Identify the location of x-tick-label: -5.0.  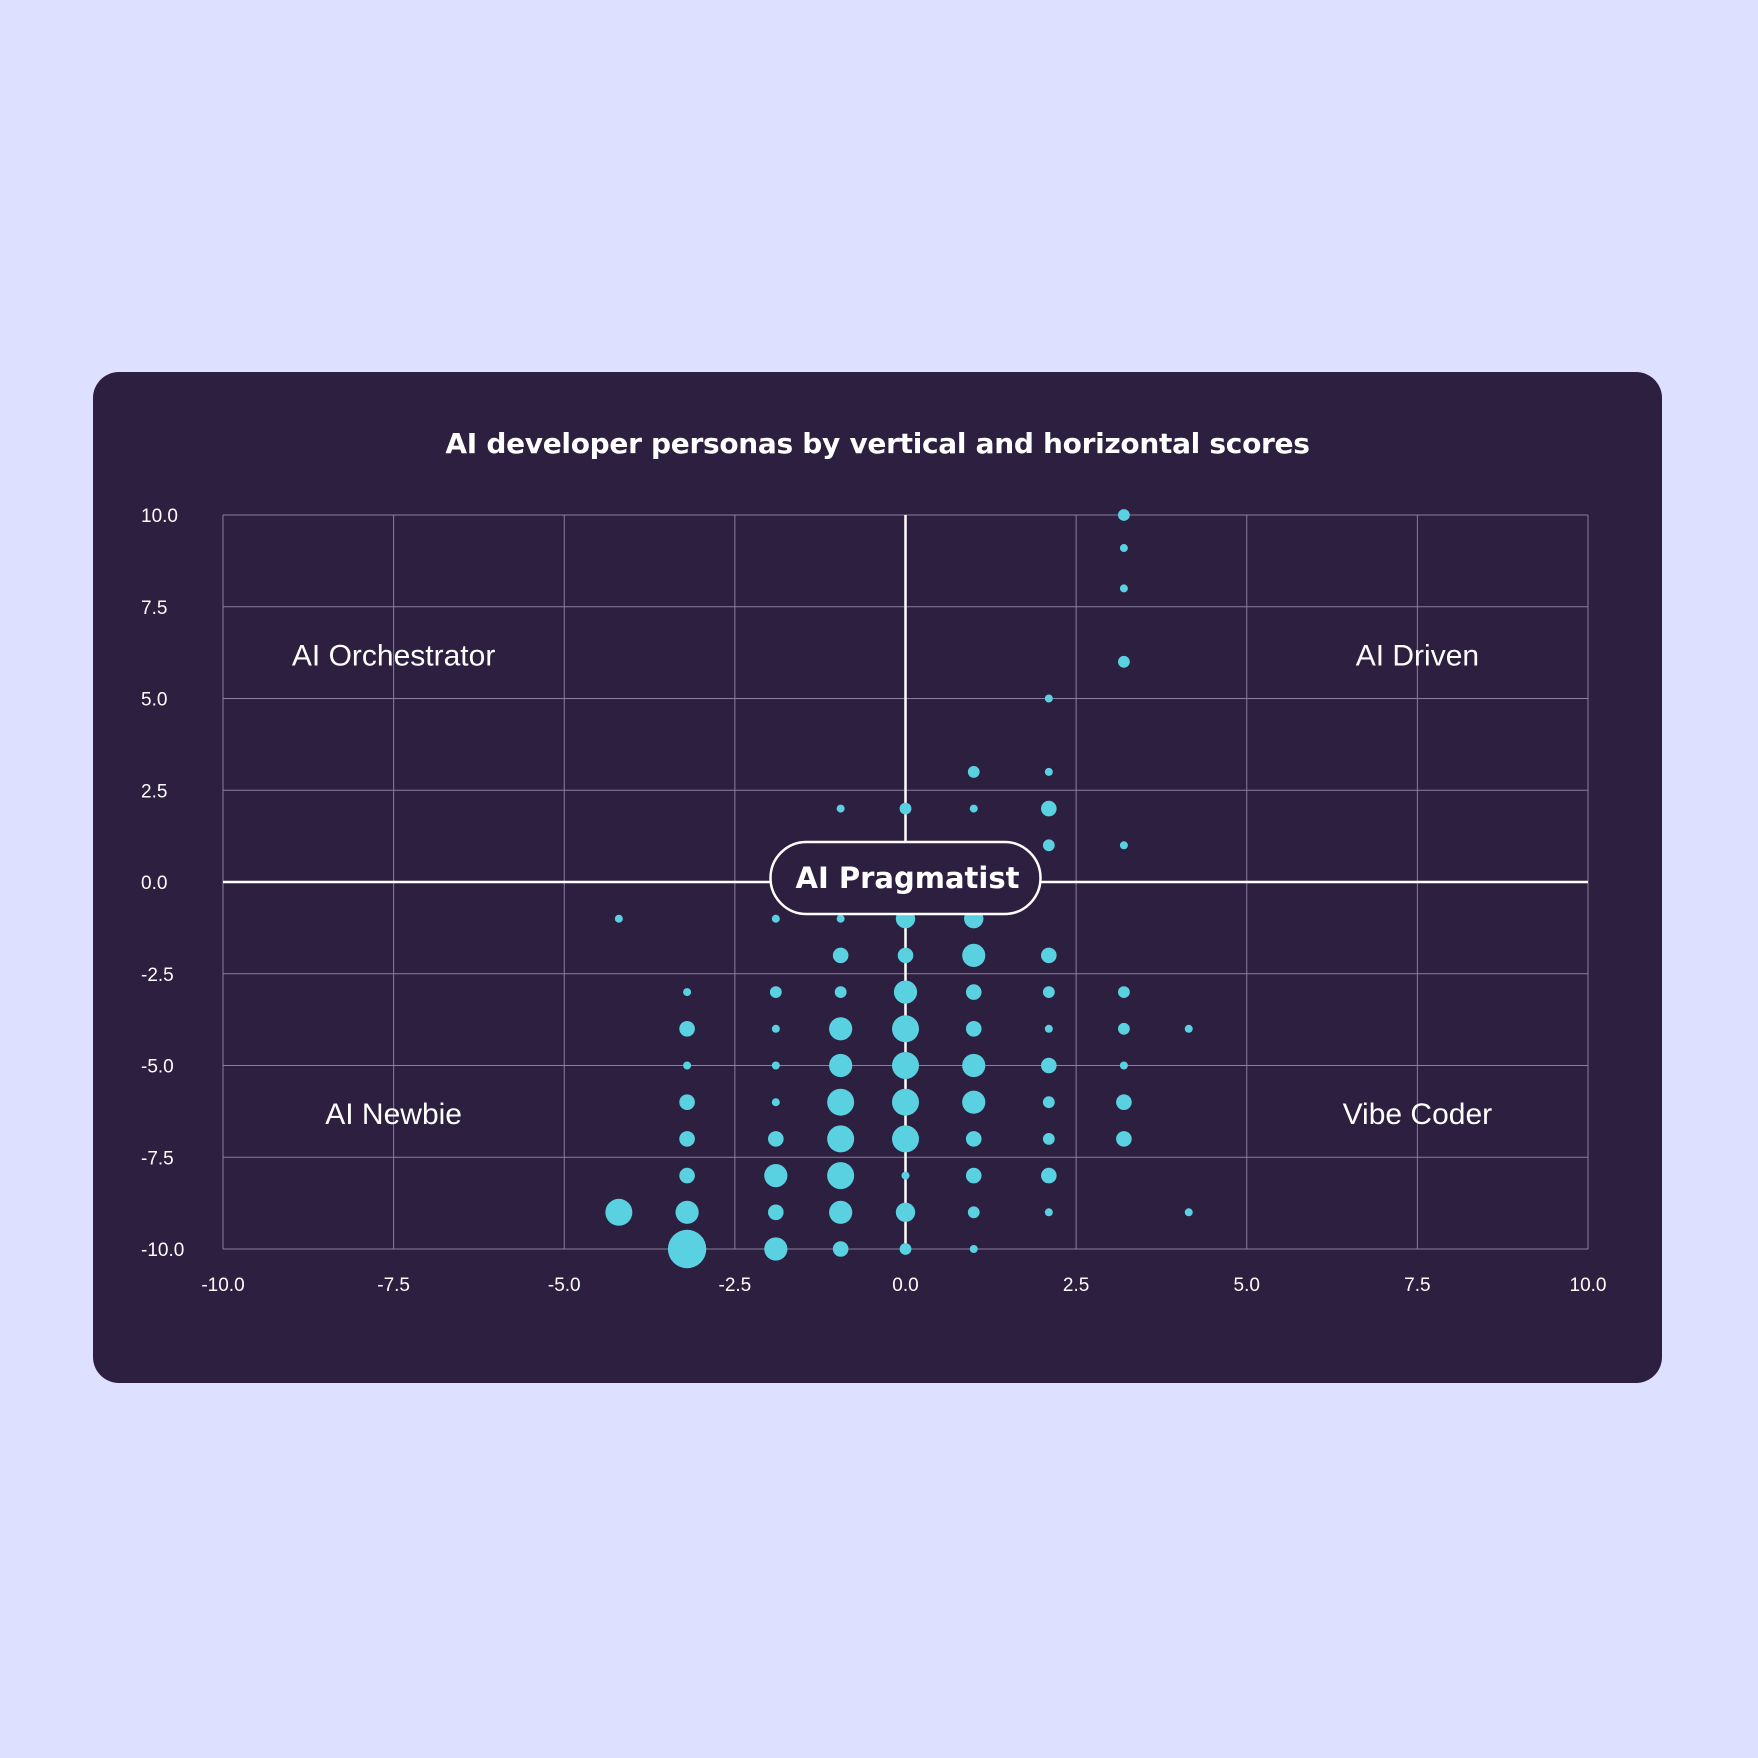
(564, 1285).